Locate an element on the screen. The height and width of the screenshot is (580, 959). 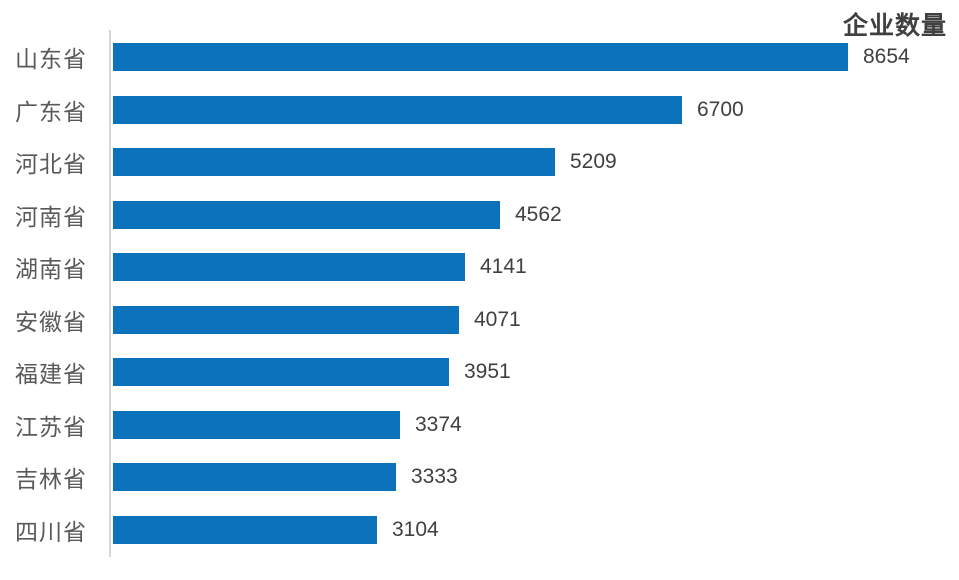
category-label: 广东省 is located at coordinates (51, 112).